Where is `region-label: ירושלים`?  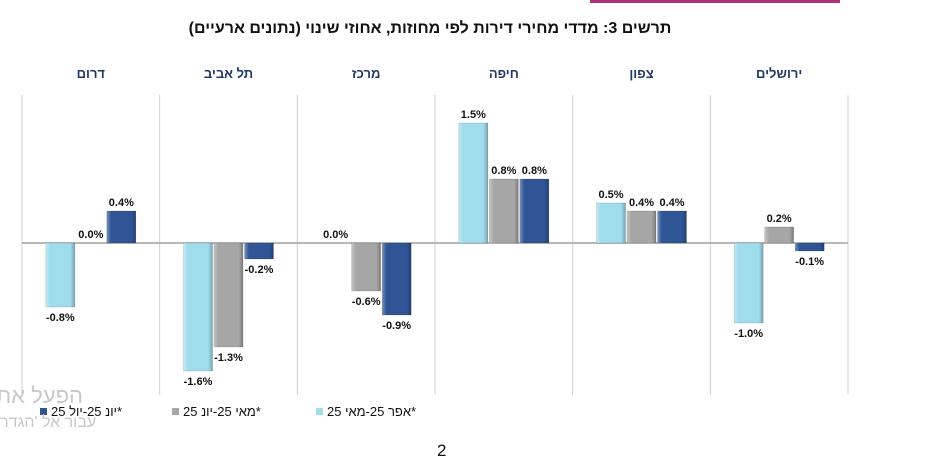 region-label: ירושלים is located at coordinates (779, 73).